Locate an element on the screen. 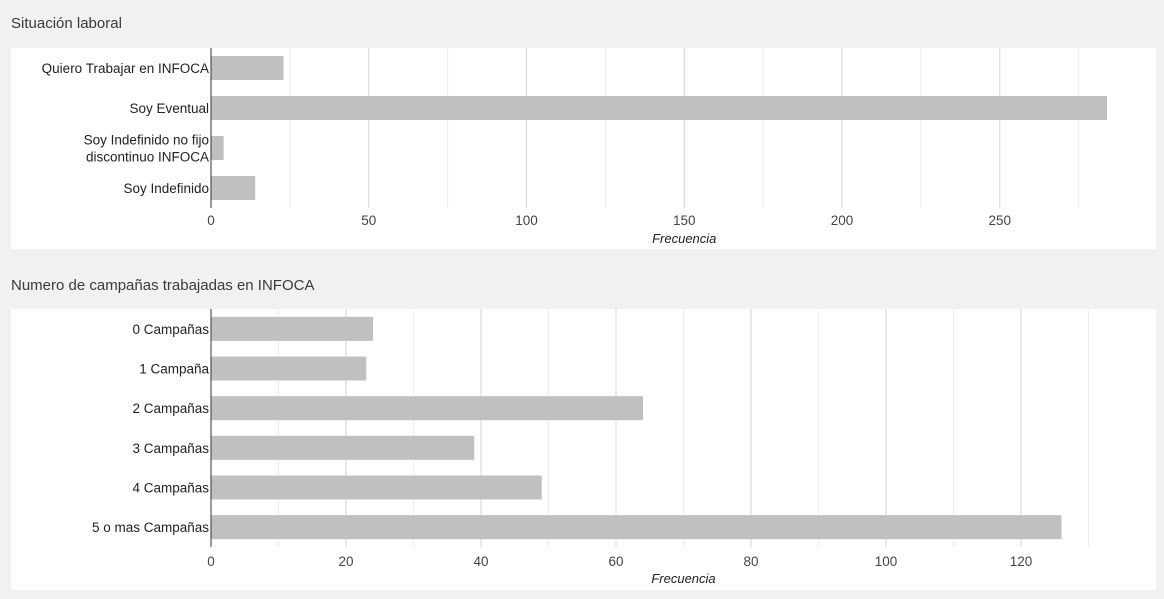  category-label: 0 Campañas is located at coordinates (170, 329).